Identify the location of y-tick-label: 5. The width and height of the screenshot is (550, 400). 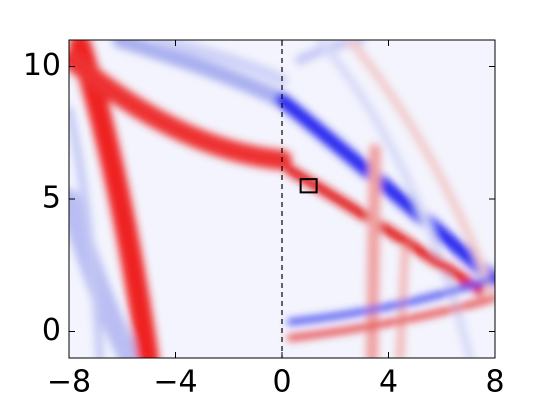
(51, 198).